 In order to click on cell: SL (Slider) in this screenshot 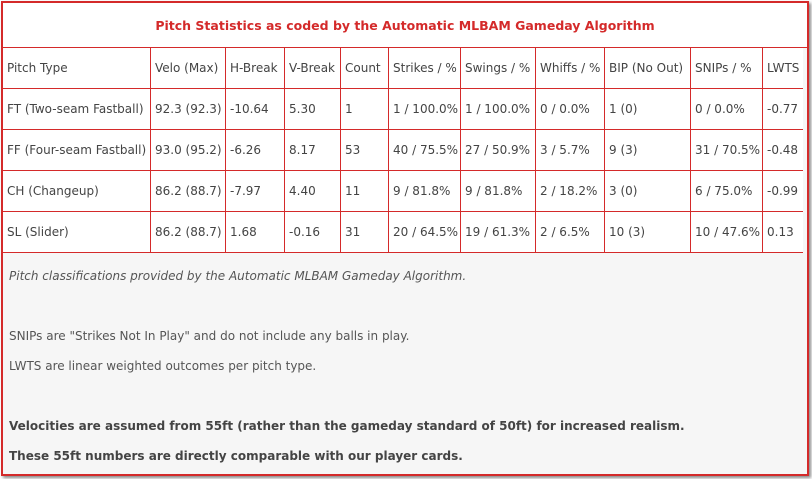, I will do `click(77, 232)`.